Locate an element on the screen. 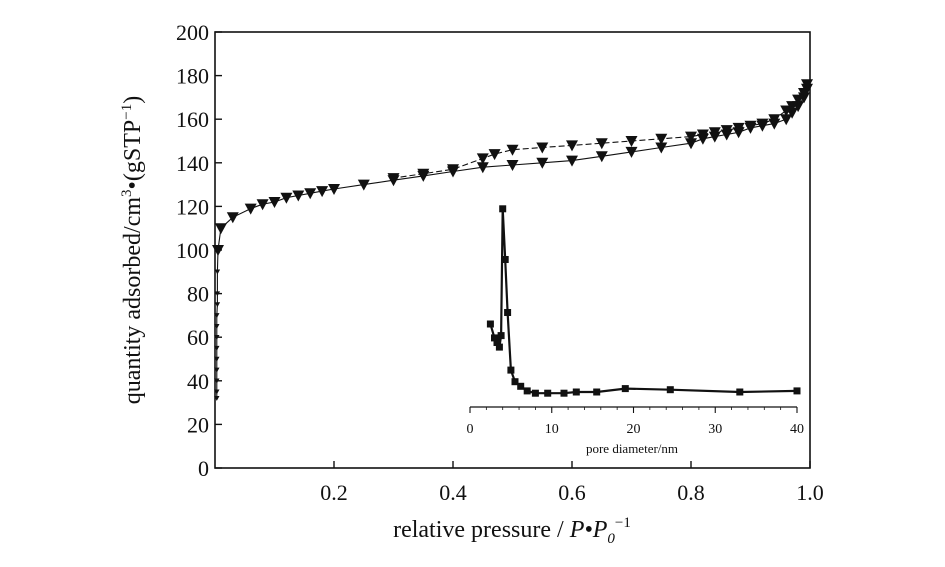 The width and height of the screenshot is (945, 567). x-tick-label: 0.4 is located at coordinates (453, 492).